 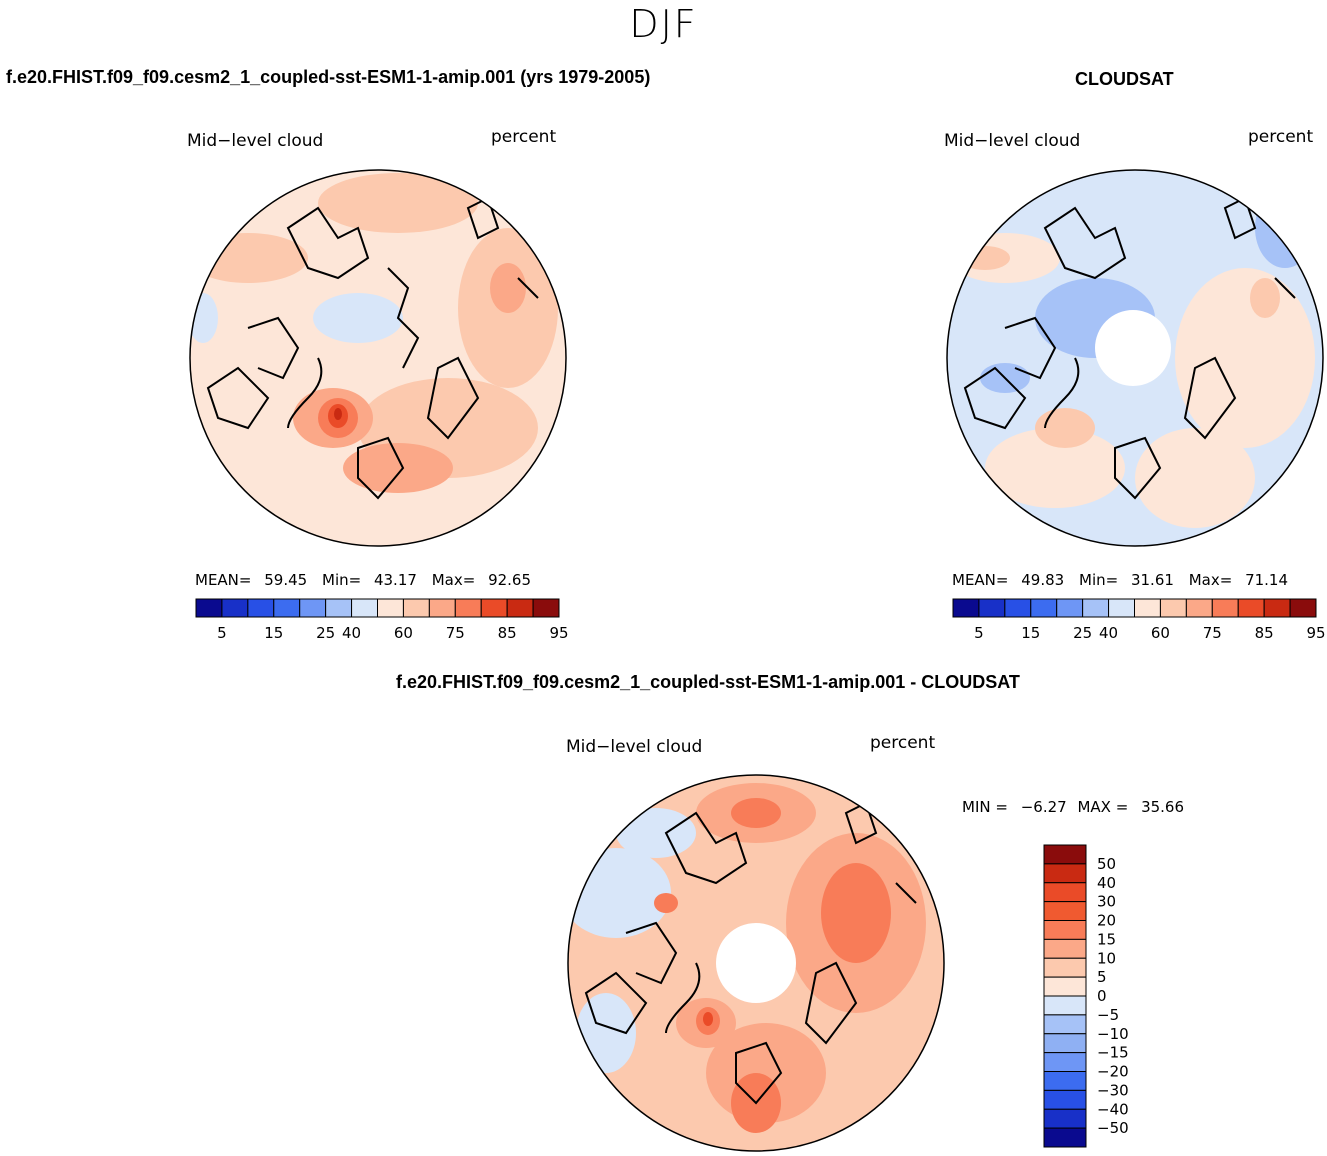 What do you see at coordinates (1113, 1053) in the screenshot?
I see `diff-colorbar-tick-label: −15` at bounding box center [1113, 1053].